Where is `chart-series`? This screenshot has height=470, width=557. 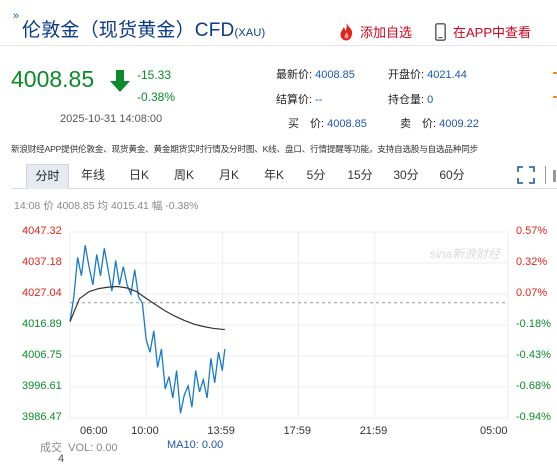
chart-series is located at coordinates (147, 329).